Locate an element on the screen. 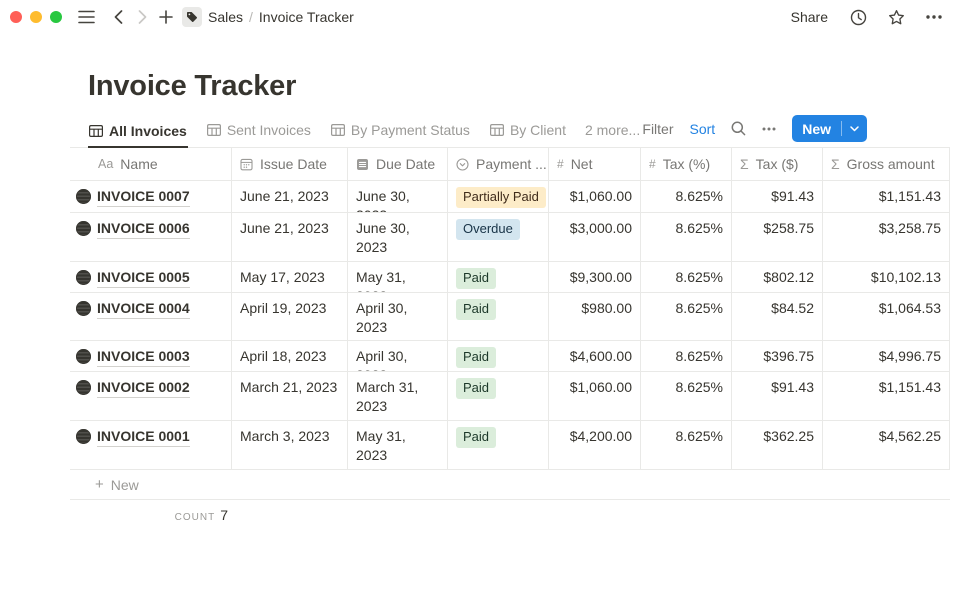 The height and width of the screenshot is (600, 960). invoice-link: INVOICE 0001 is located at coordinates (143, 437).